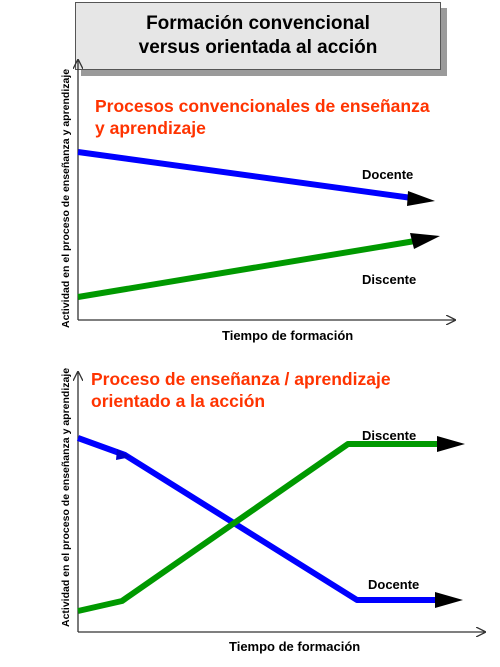 The width and height of the screenshot is (500, 667). I want to click on chart1-series-docente, so click(256, 177).